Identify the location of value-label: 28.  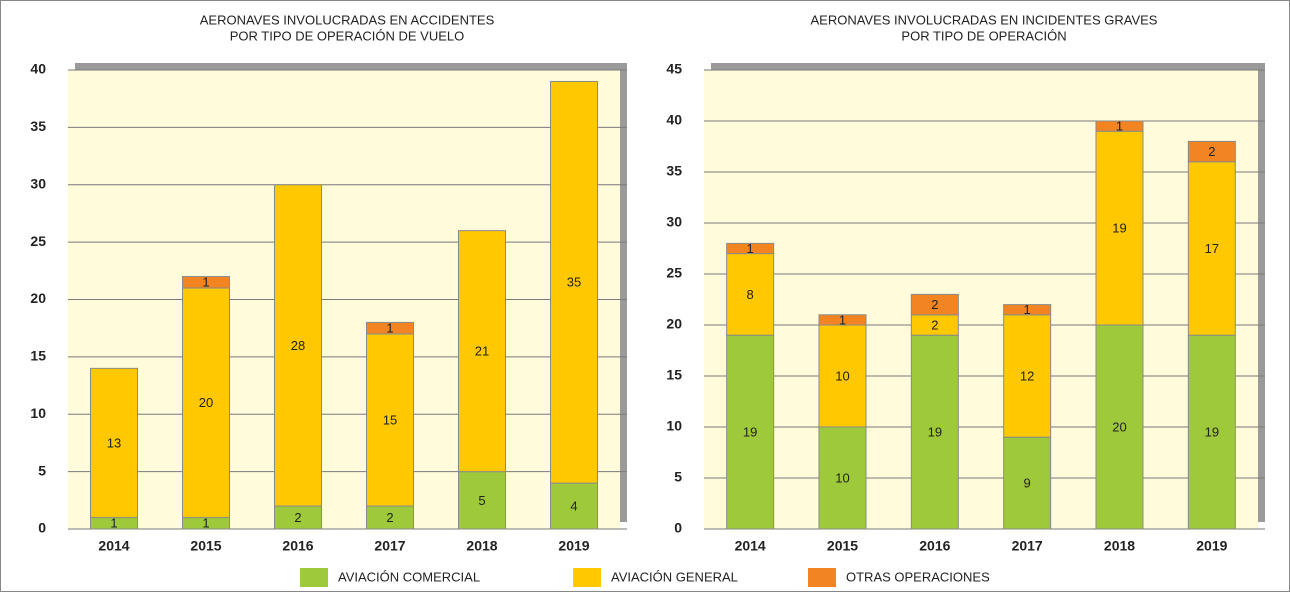
(298, 345).